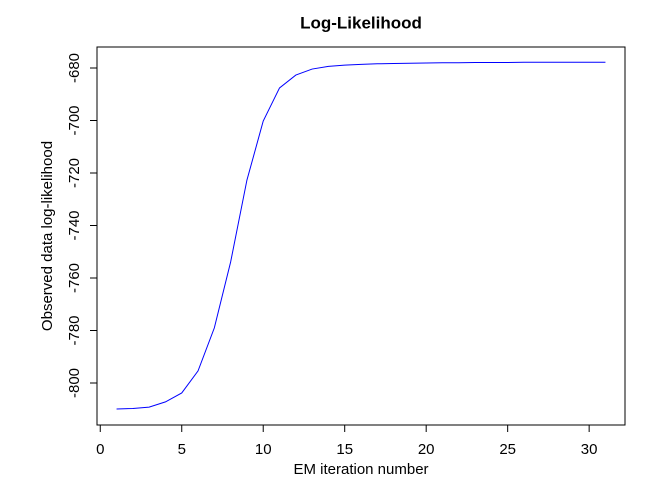 This screenshot has height=485, width=672. What do you see at coordinates (426, 449) in the screenshot?
I see `x-tick-label: 20` at bounding box center [426, 449].